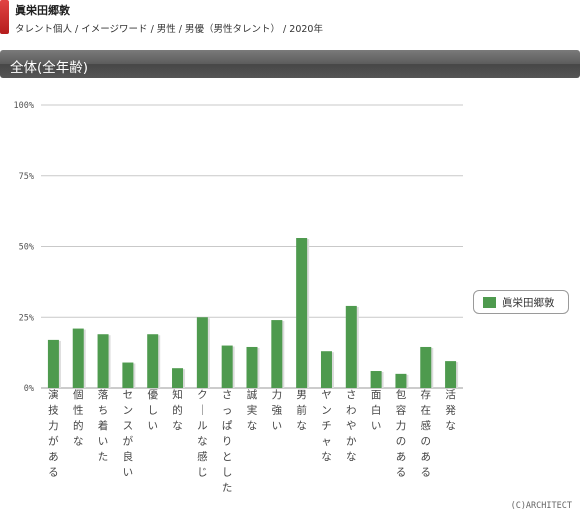  I want to click on x-tick-label: 包容力のある, so click(401, 433).